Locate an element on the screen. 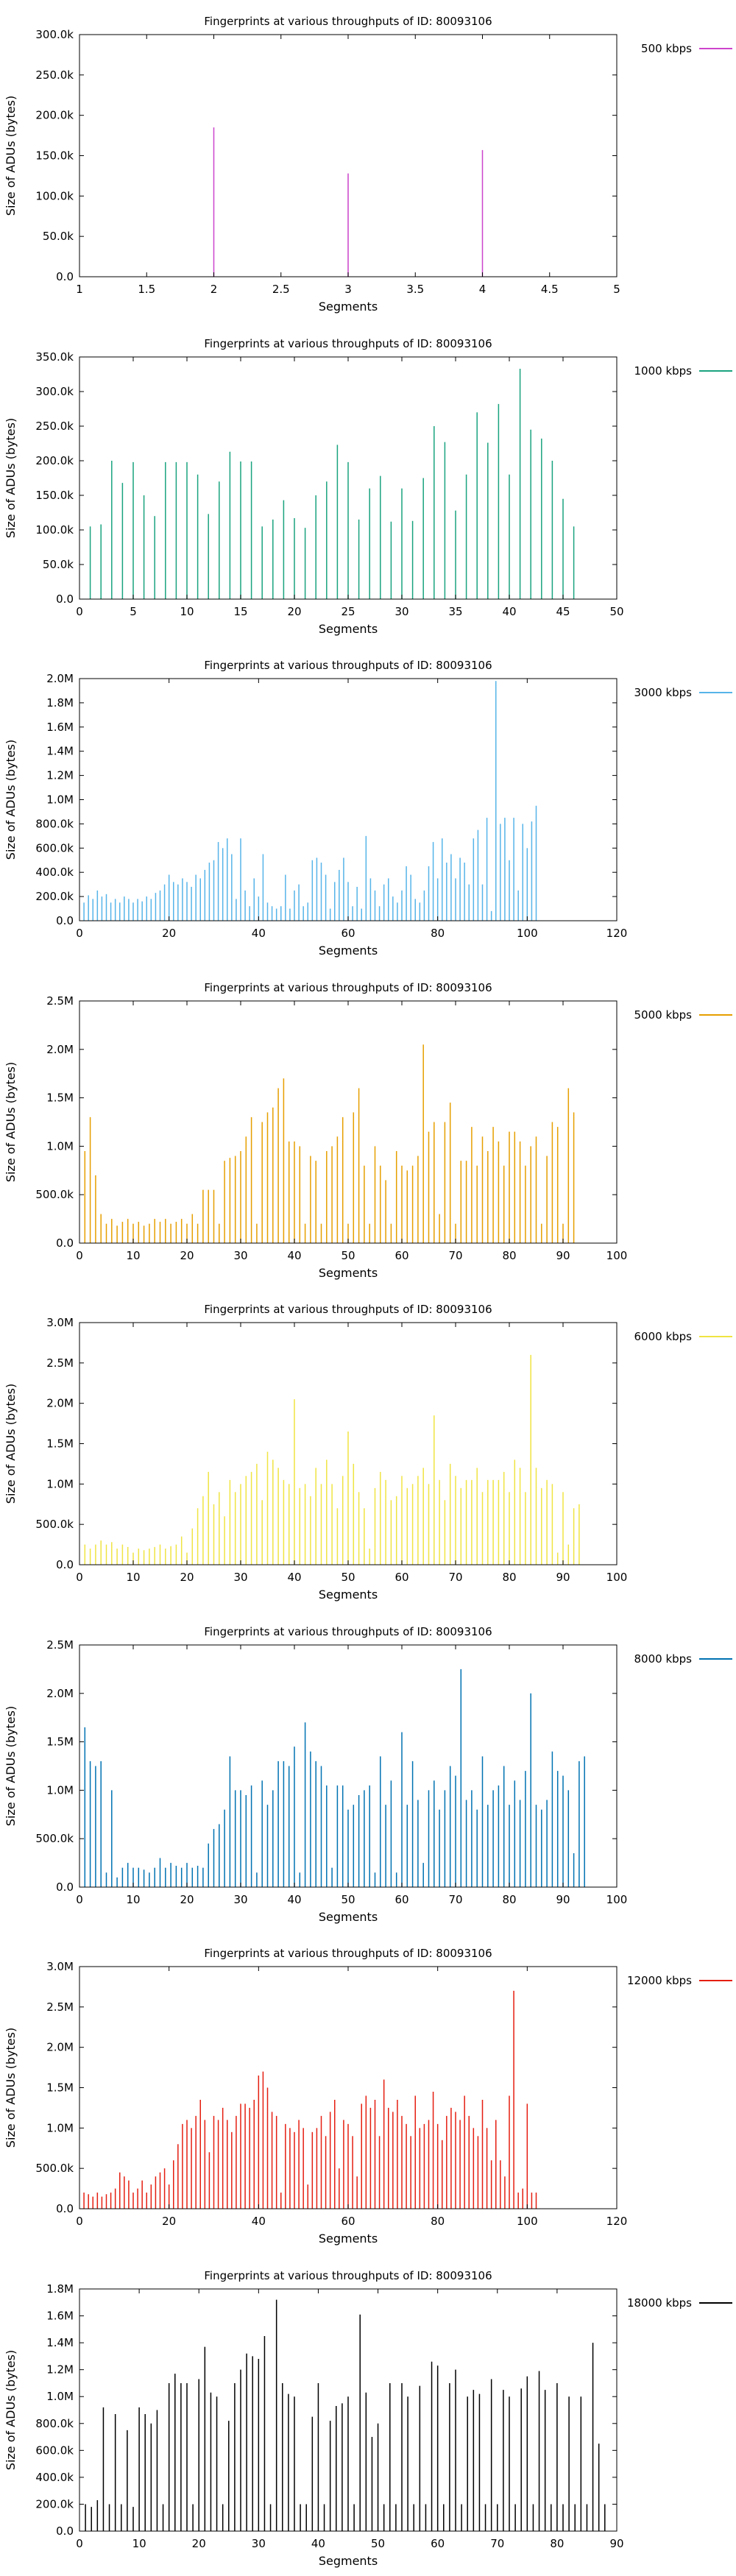 The height and width of the screenshot is (2576, 736). legend-label: 5000 kbps is located at coordinates (663, 1015).